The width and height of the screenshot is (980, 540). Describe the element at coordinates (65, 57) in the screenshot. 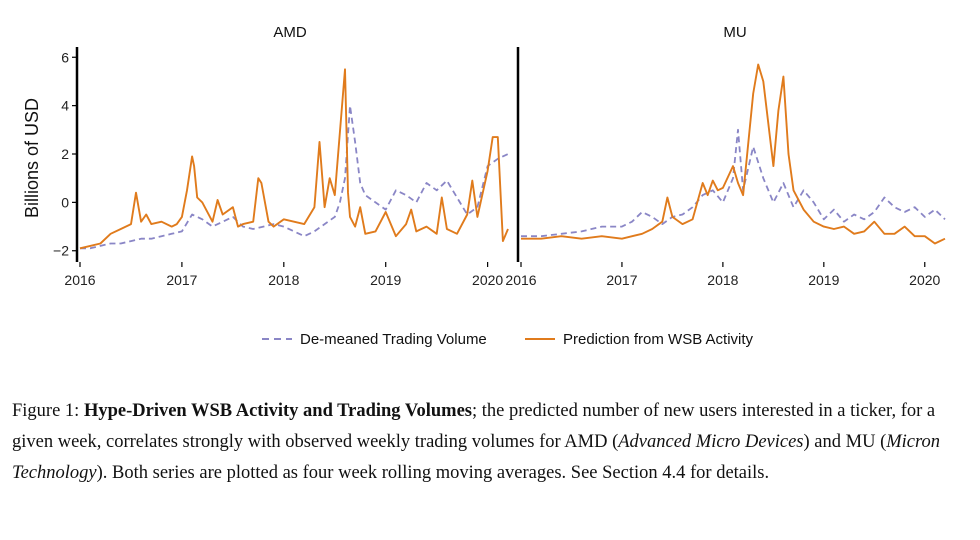

I see `y-tick-label: 6` at that location.